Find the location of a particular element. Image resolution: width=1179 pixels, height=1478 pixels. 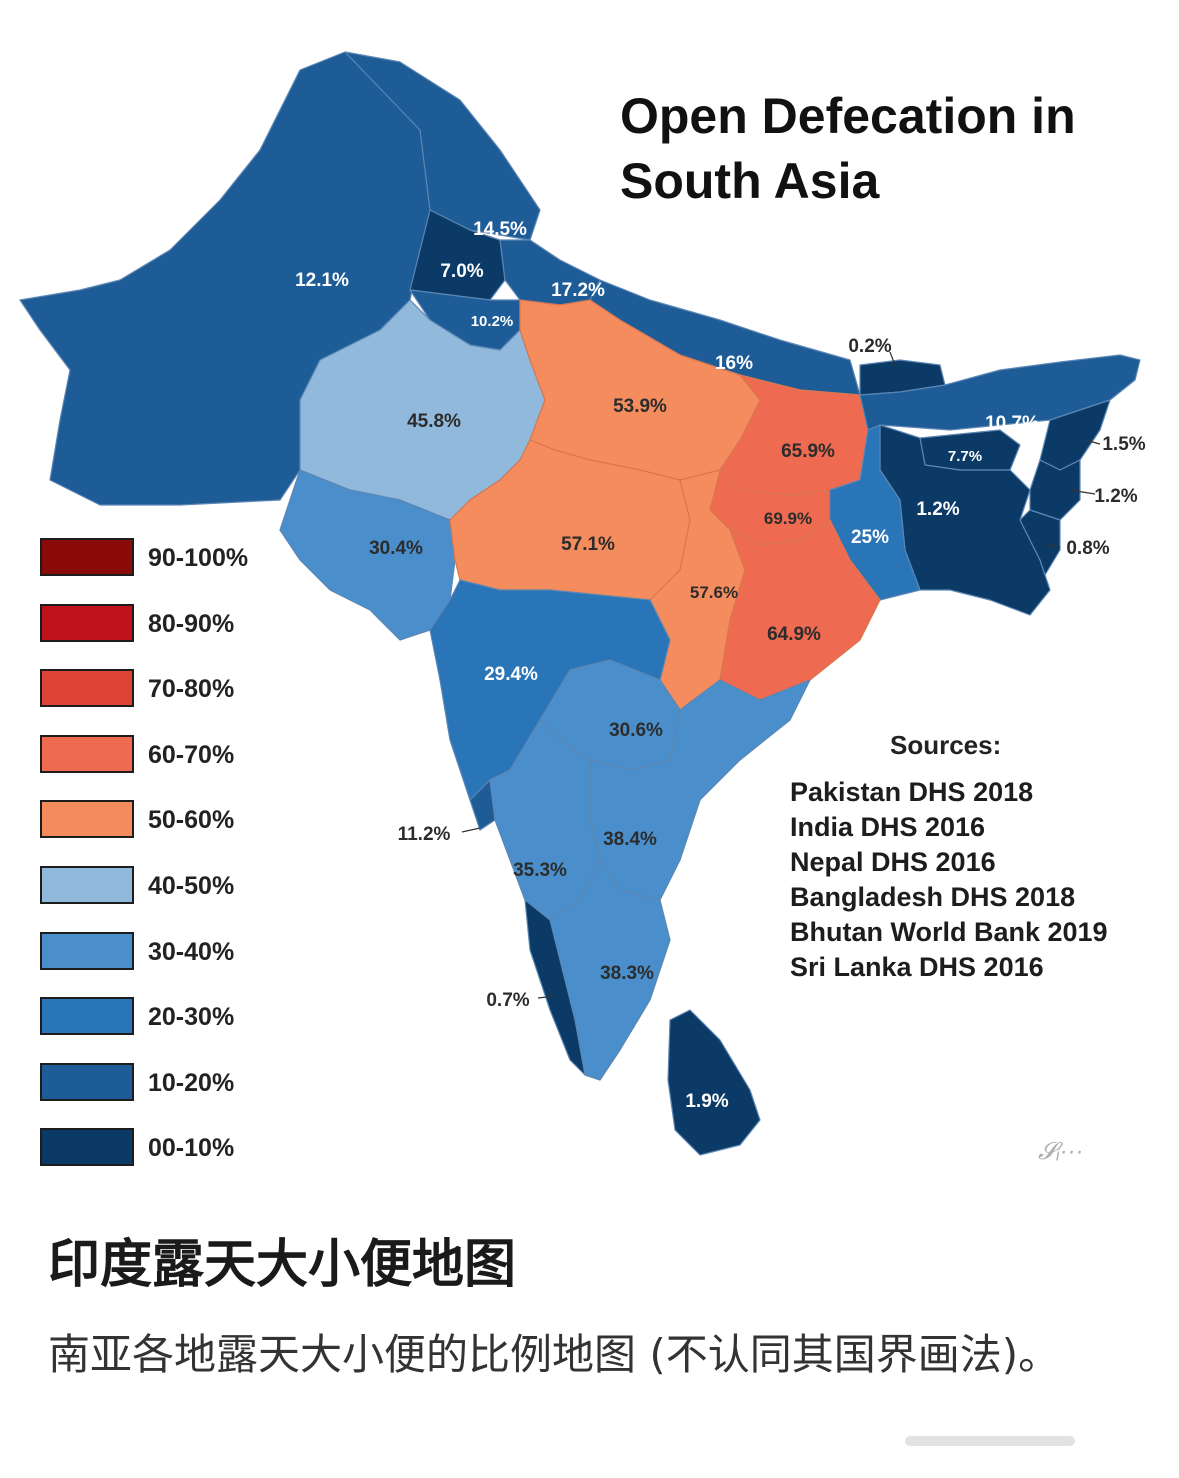

label-telangana: 30.6% is located at coordinates (636, 730).